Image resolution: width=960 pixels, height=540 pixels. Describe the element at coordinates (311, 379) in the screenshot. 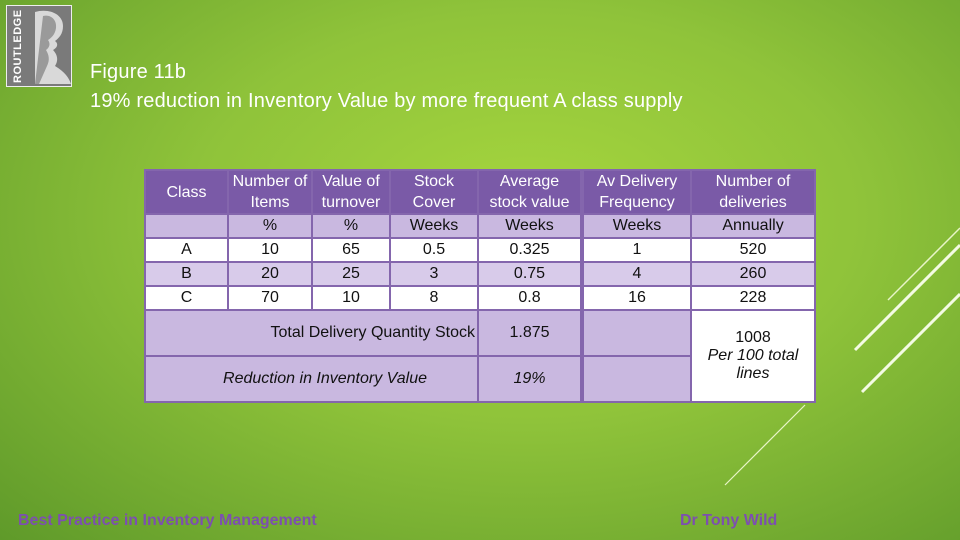

I see `reduction-label: Reduction in Inventory Value` at that location.